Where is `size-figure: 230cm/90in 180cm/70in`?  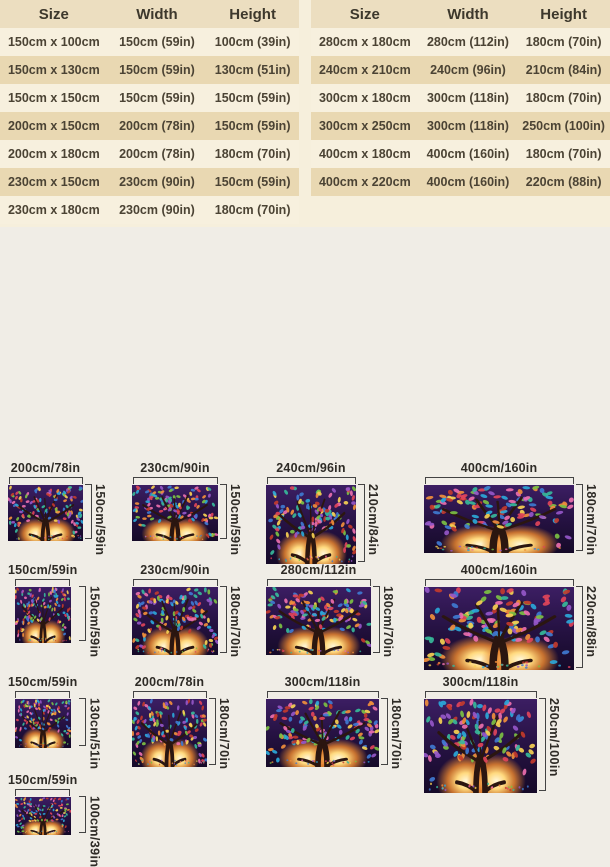 size-figure: 230cm/90in 180cm/70in is located at coordinates (187, 610).